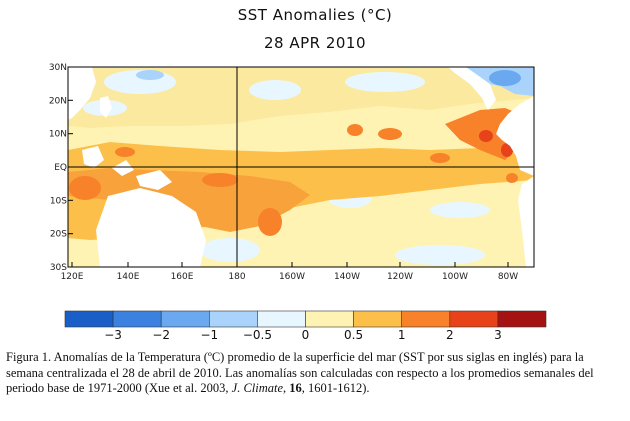  Describe the element at coordinates (498, 335) in the screenshot. I see `colorbar-label: 3` at that location.